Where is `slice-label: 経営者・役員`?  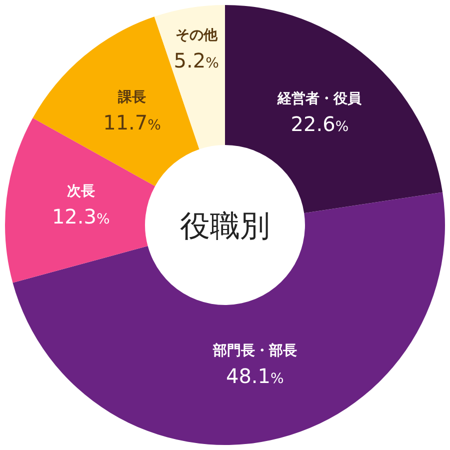 slice-label: 経営者・役員 is located at coordinates (319, 98).